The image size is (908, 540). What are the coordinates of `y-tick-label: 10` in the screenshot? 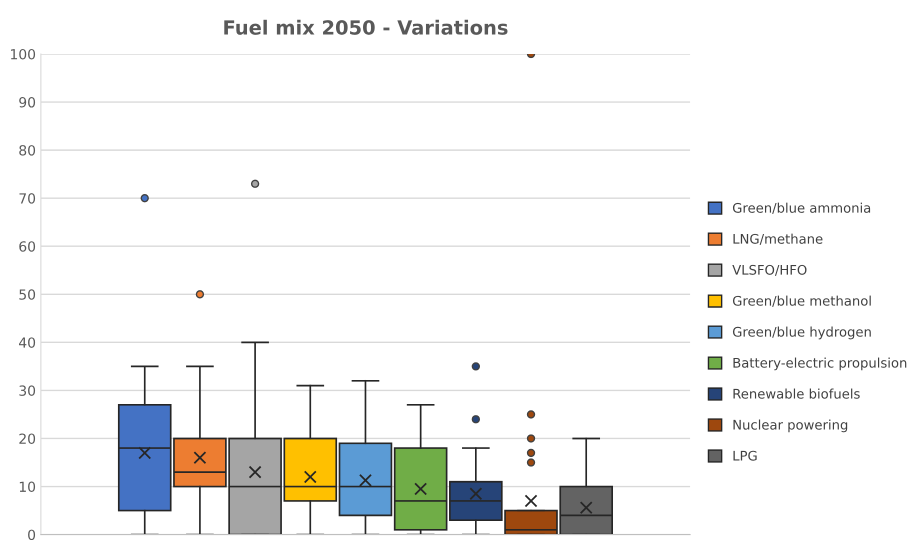 It's located at (28, 487).